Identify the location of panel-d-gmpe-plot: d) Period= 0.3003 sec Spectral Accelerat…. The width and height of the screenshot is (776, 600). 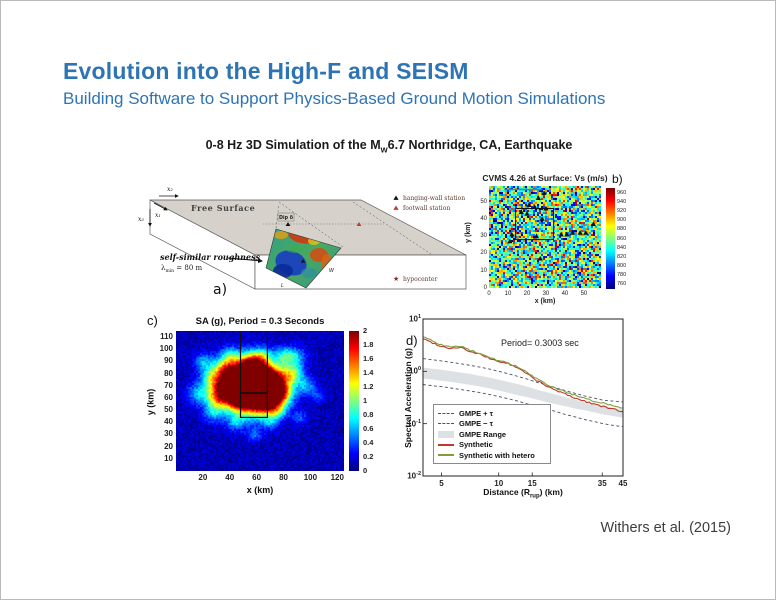
(563, 408).